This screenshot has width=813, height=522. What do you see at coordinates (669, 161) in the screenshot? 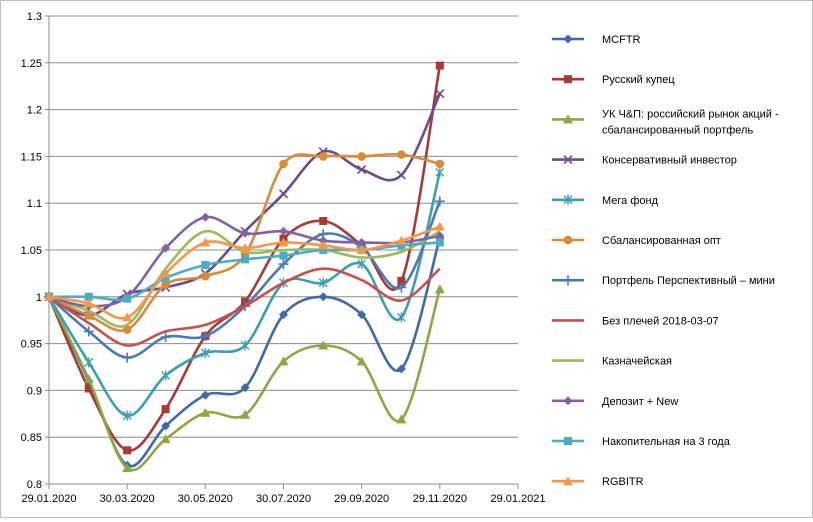
I see `legend-label: Консервативный инвестор` at bounding box center [669, 161].